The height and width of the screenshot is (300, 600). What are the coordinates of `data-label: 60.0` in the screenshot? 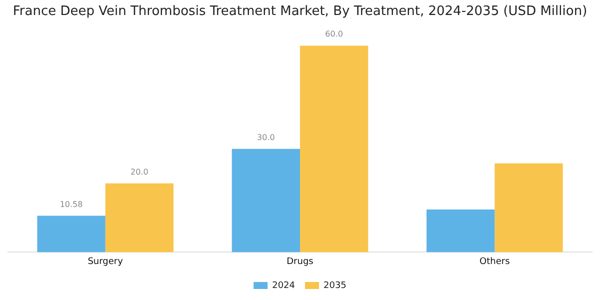 It's located at (334, 34).